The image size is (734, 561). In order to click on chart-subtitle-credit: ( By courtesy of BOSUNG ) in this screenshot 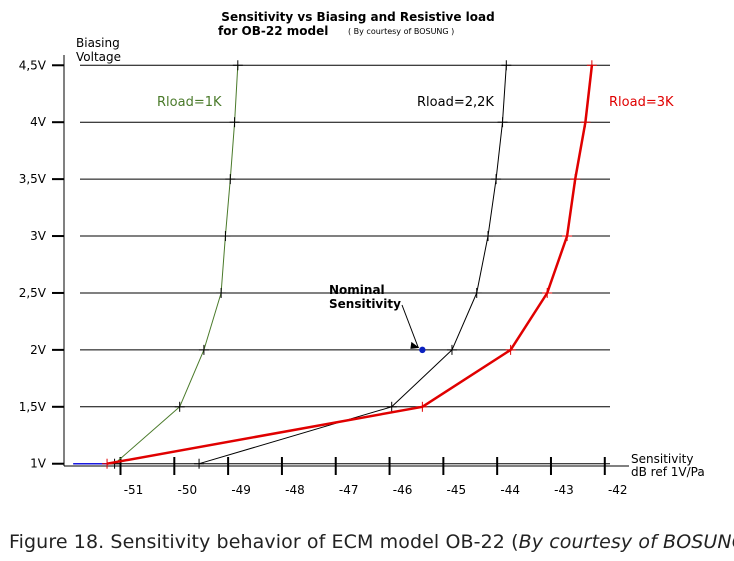, I will do `click(401, 31)`.